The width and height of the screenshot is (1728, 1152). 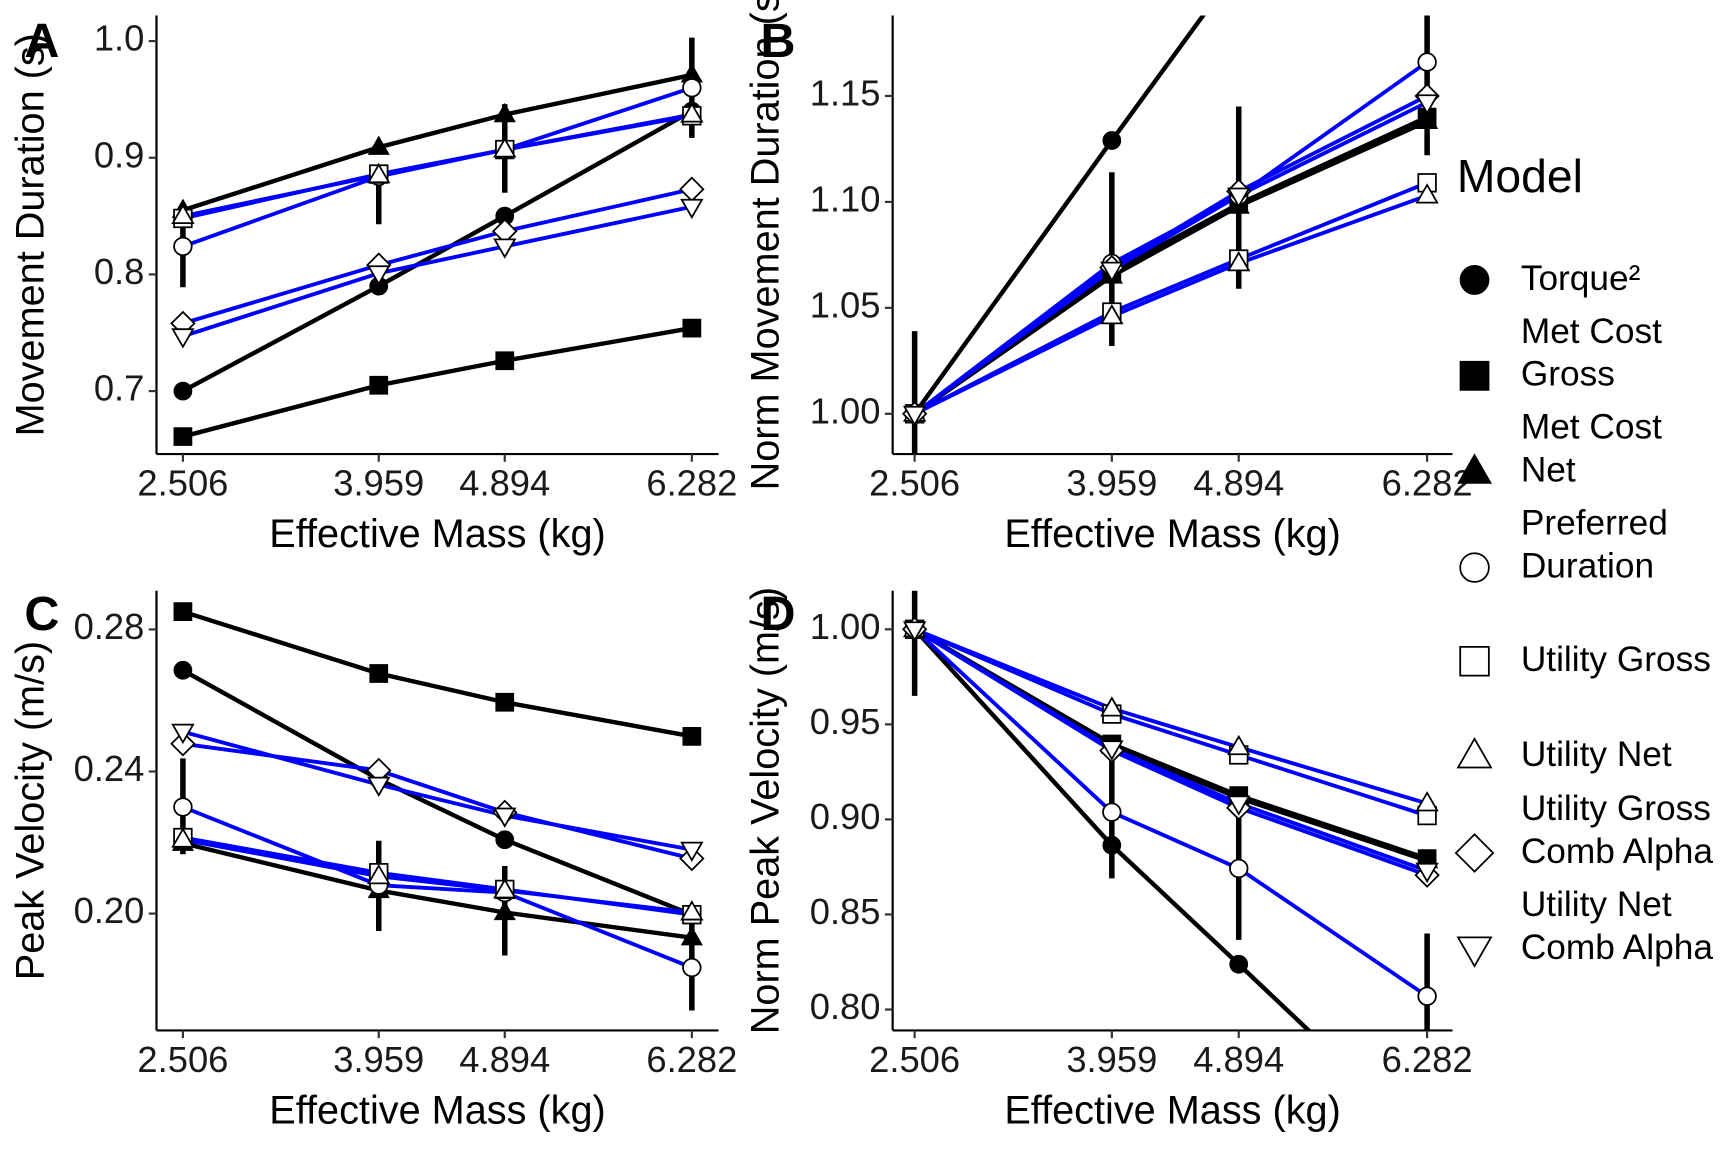 What do you see at coordinates (41, 41) in the screenshot?
I see `panel-label: A` at bounding box center [41, 41].